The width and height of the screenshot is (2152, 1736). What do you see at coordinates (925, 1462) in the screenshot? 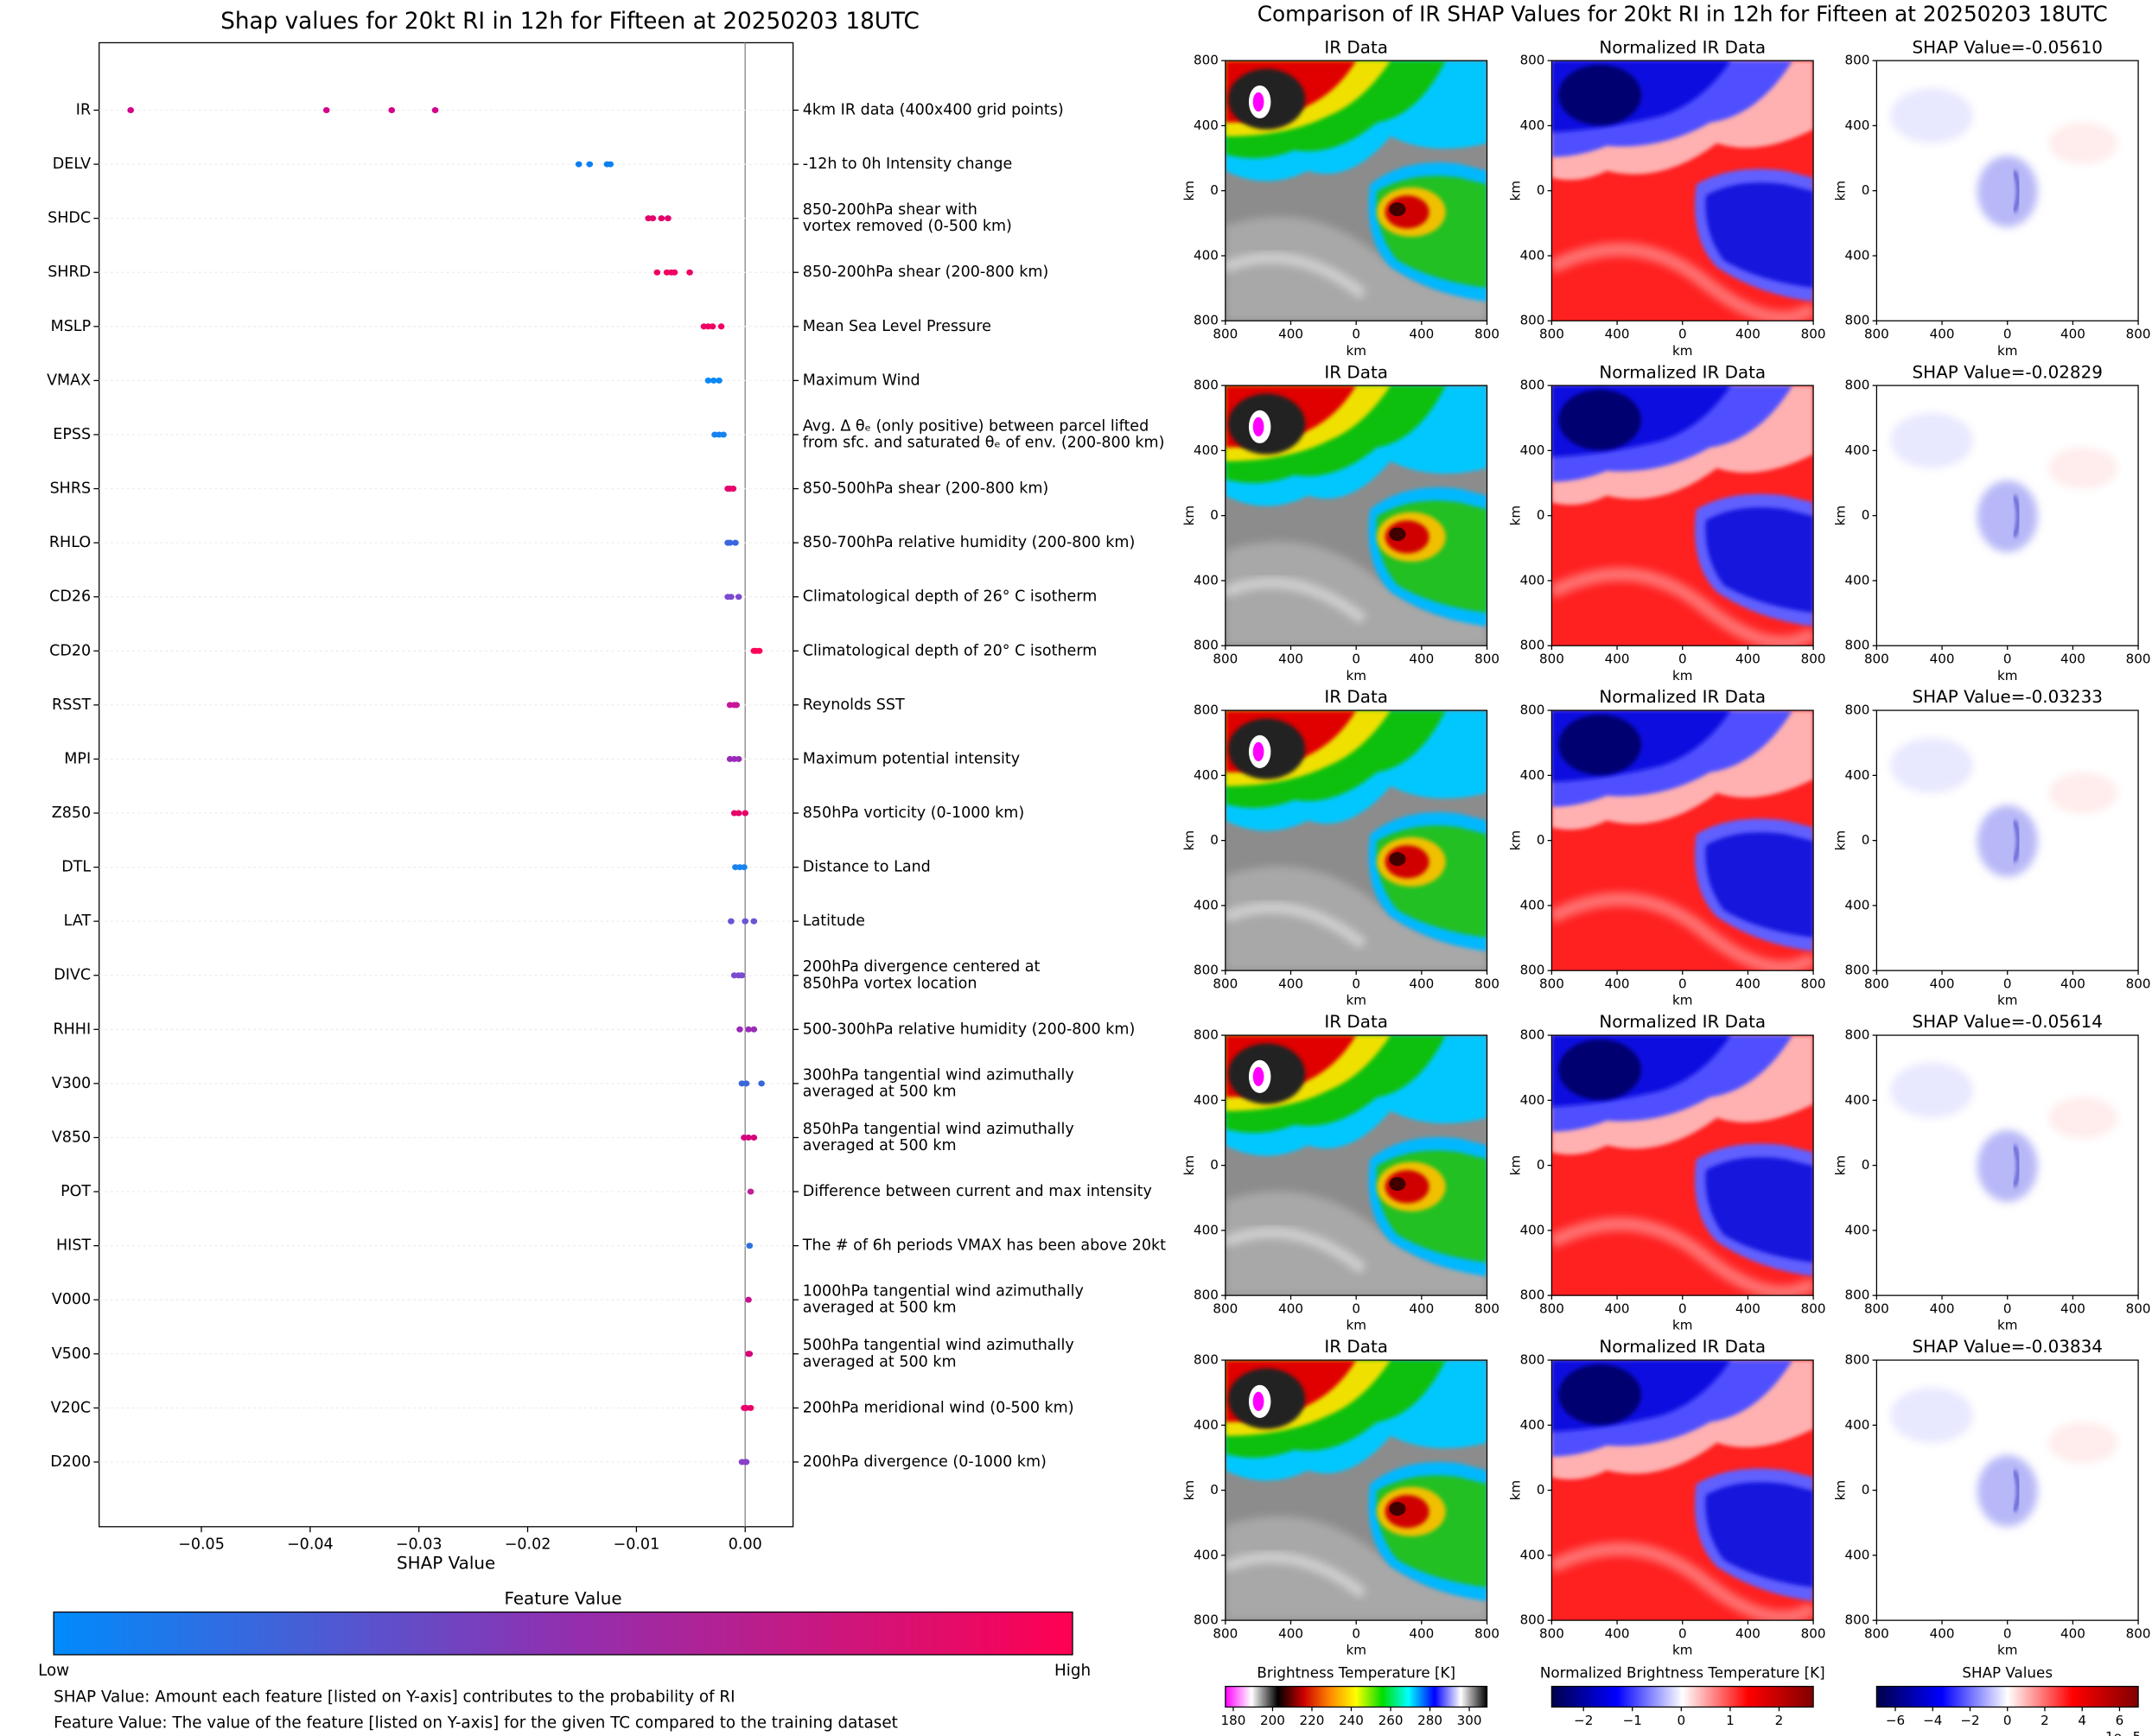
I see `feature-description: 200hPa divergence (0-1000 km)` at bounding box center [925, 1462].